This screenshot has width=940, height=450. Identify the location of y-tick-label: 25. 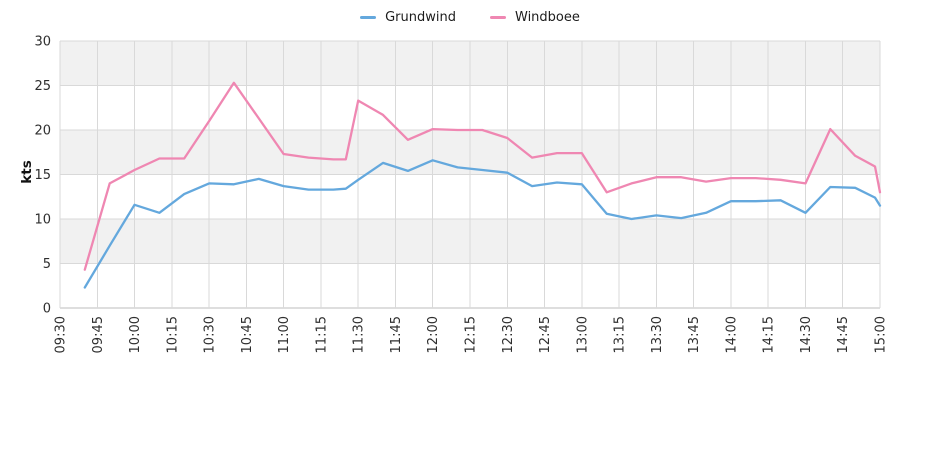
(42, 86).